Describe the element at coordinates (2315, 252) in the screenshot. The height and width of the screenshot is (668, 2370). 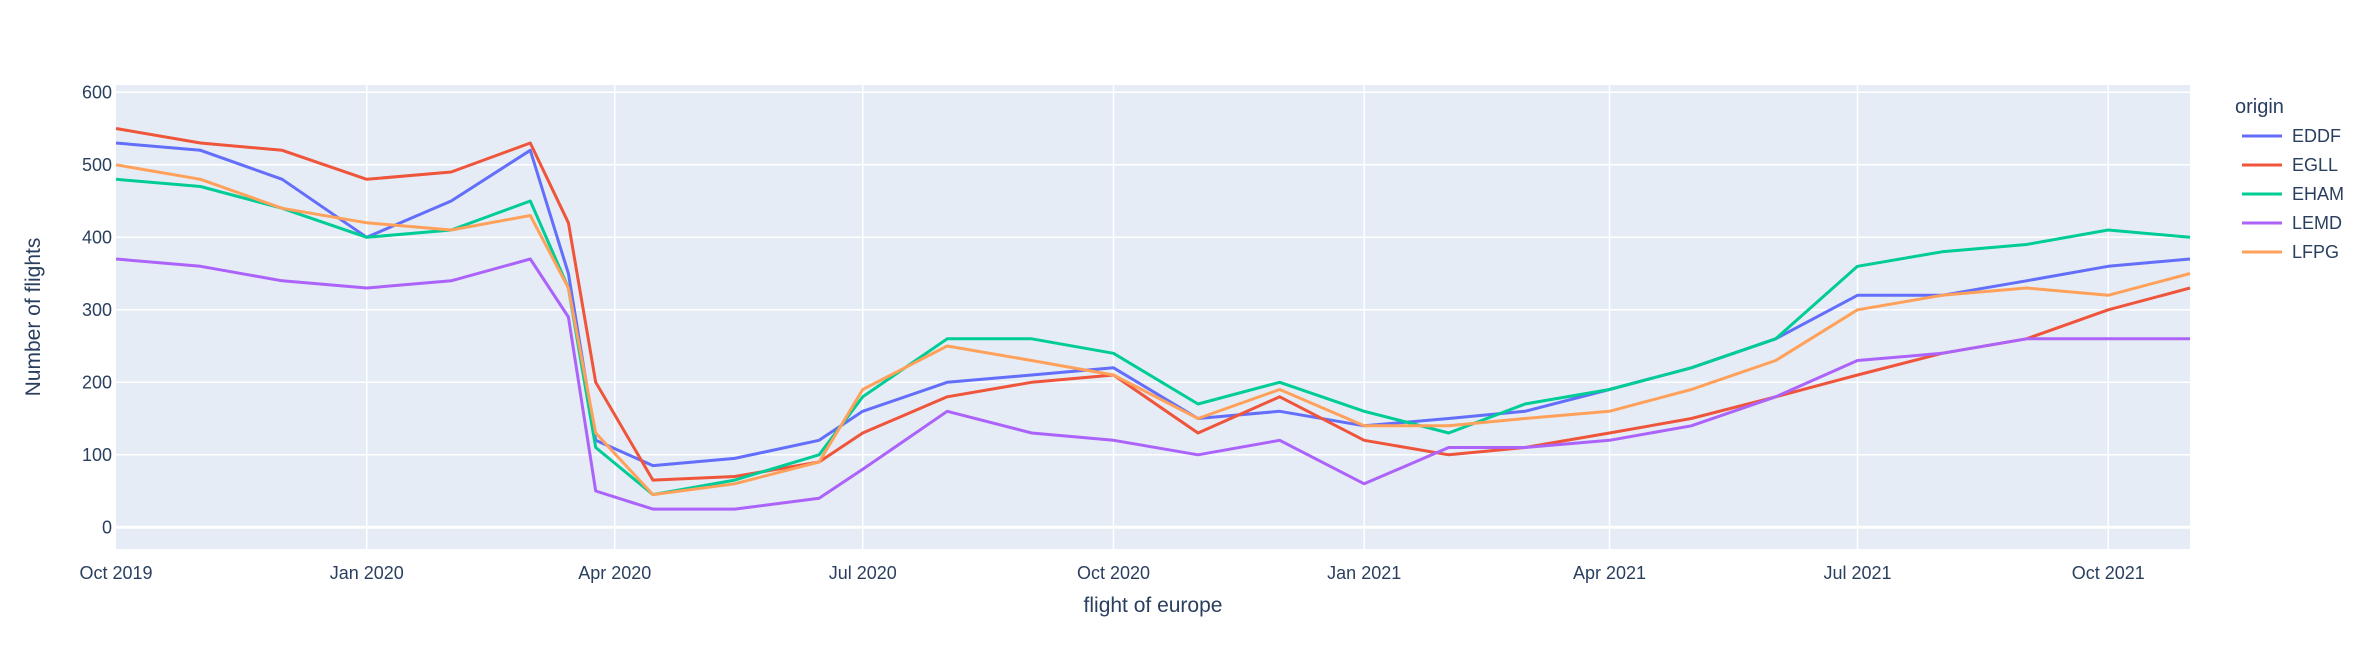
I see `legend-label: LFPG` at that location.